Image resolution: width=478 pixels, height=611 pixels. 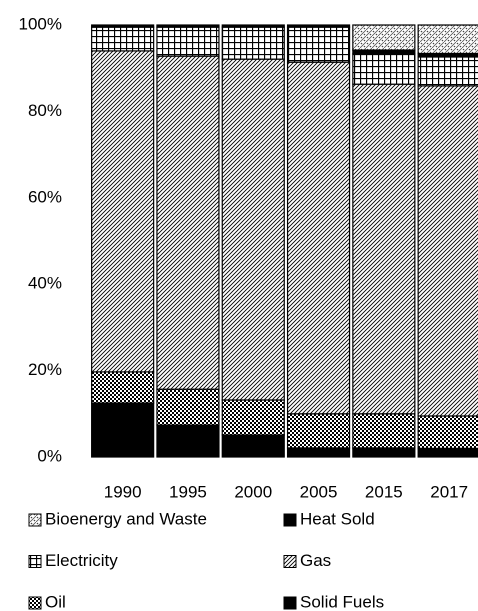 I want to click on x-tick-label: 1990, so click(x=123, y=491).